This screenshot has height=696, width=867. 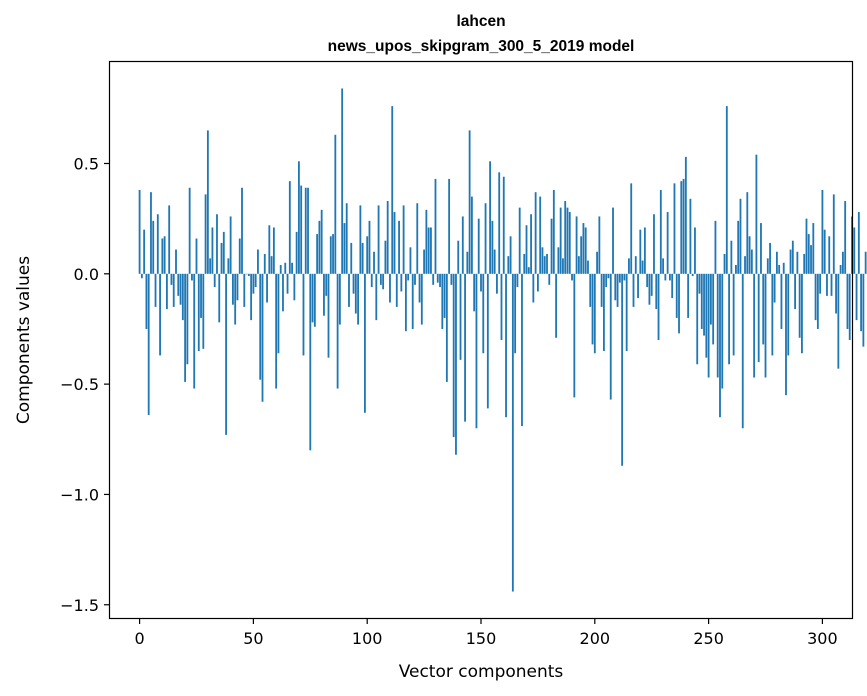 I want to click on chart-subtitle: news_upos_skipgram_300_5_2019 model, so click(x=481, y=46).